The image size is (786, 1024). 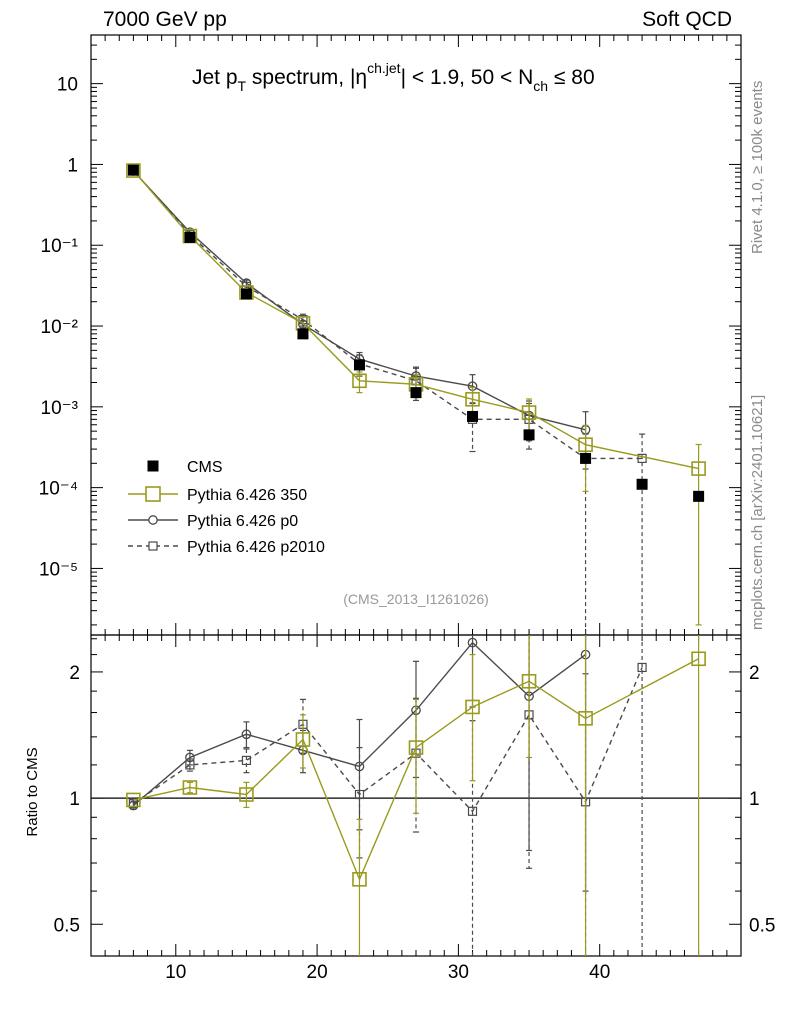 I want to click on x-tick-label: 20, so click(x=317, y=972).